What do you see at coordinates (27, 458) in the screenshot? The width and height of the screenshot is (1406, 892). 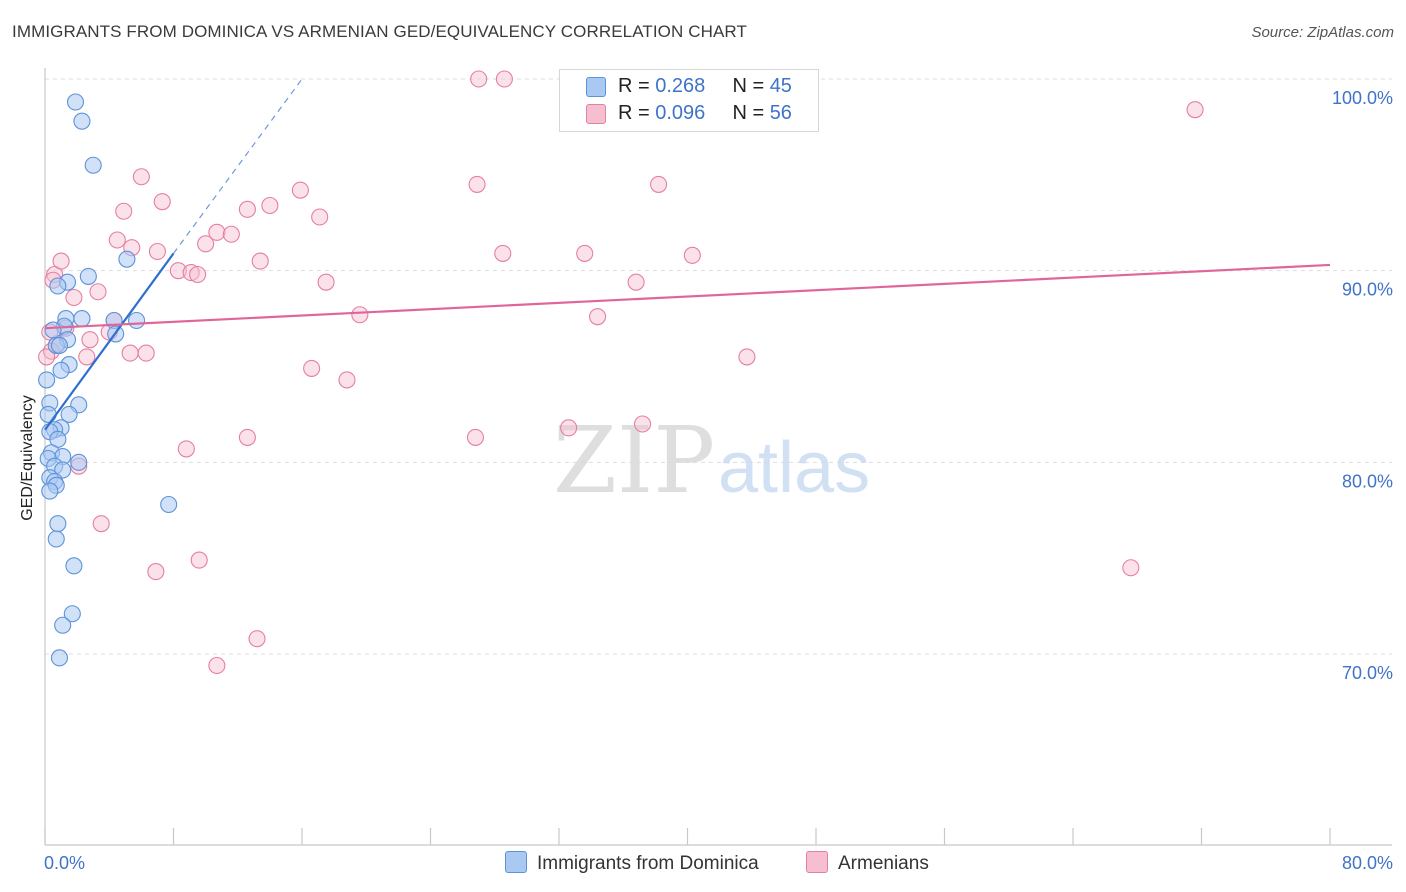 I see `y-axis-label: GED/Equivalency` at bounding box center [27, 458].